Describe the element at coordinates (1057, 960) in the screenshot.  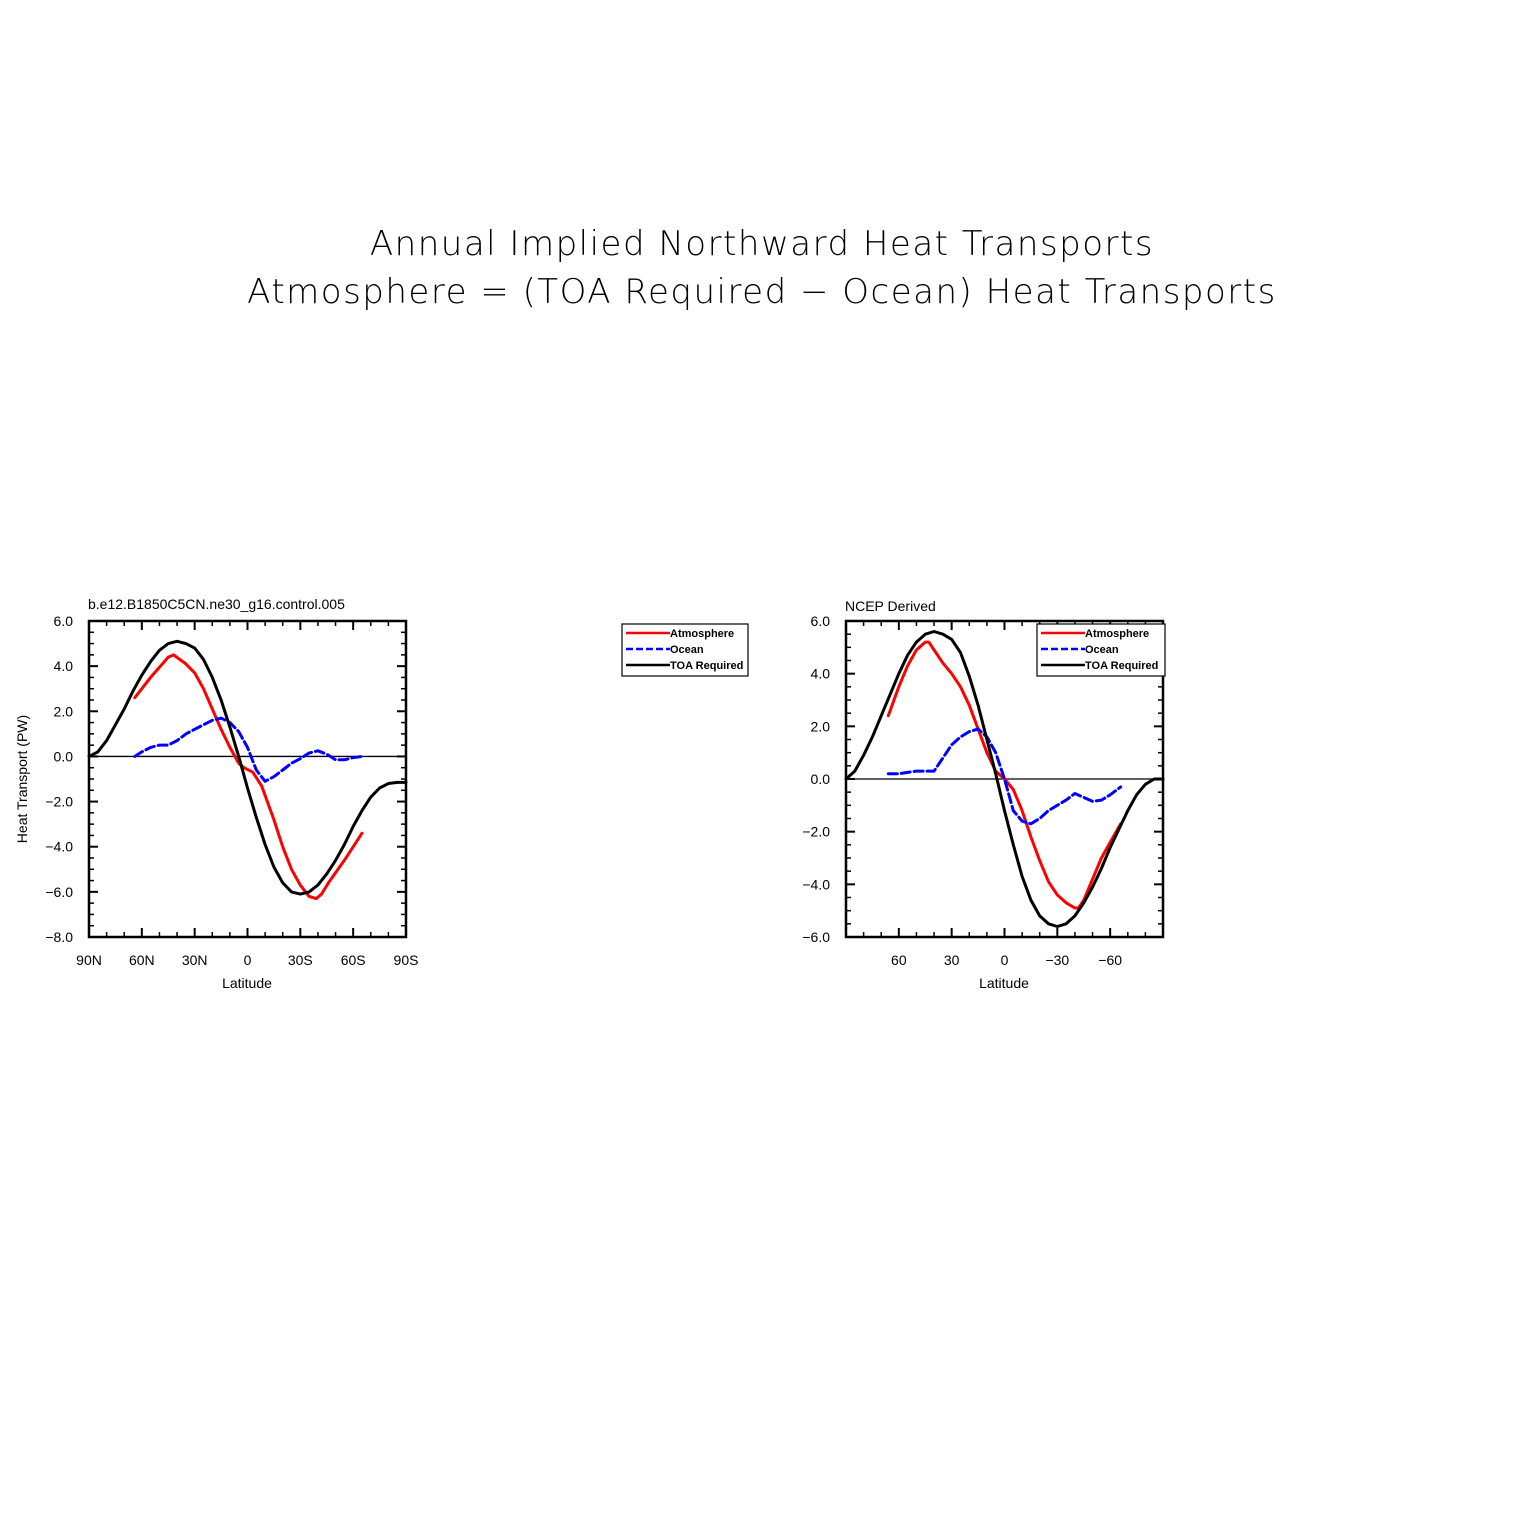
I see `ncep-x-tick-label: −30` at that location.